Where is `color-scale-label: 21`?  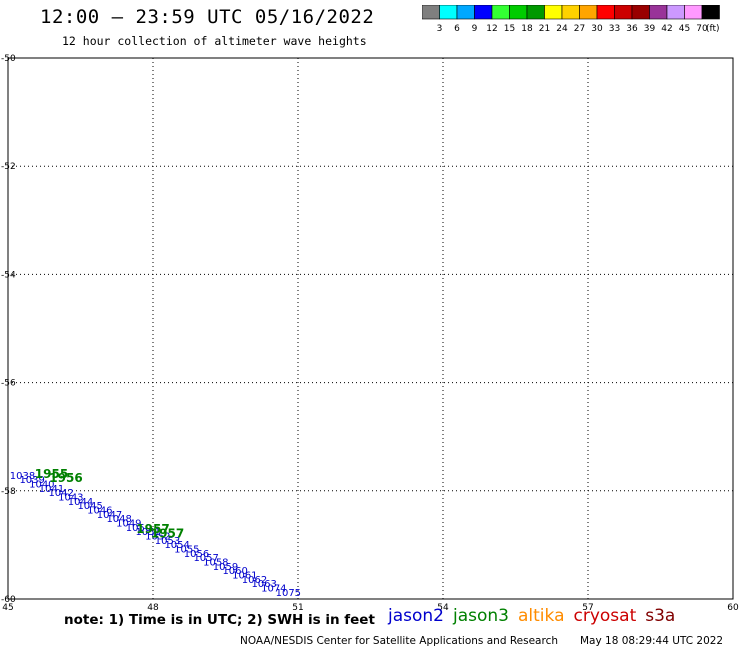
color-scale-label: 21 is located at coordinates (544, 29).